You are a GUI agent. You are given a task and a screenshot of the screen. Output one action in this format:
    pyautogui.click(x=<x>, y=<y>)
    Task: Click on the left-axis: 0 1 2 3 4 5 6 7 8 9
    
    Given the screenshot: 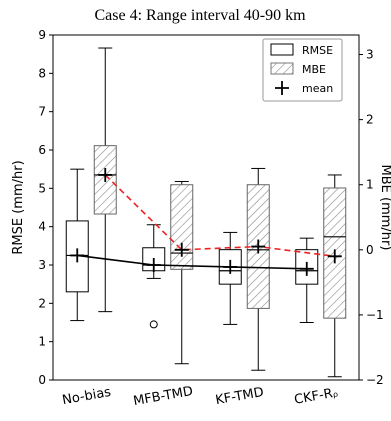 What is the action you would take?
    pyautogui.click(x=45, y=207)
    